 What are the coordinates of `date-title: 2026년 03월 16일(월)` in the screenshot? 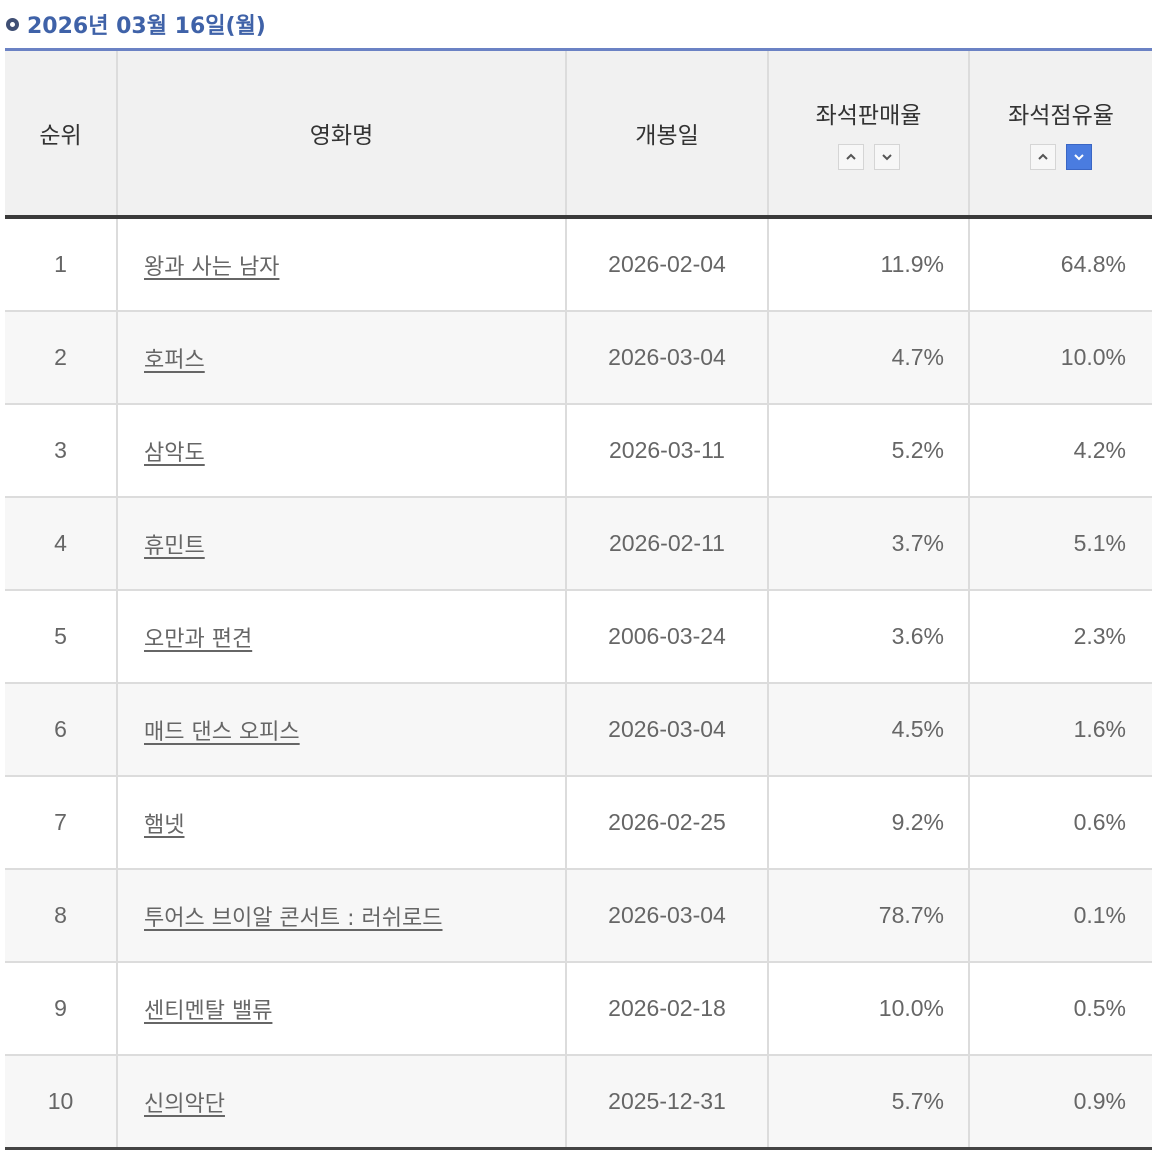 It's located at (146, 26).